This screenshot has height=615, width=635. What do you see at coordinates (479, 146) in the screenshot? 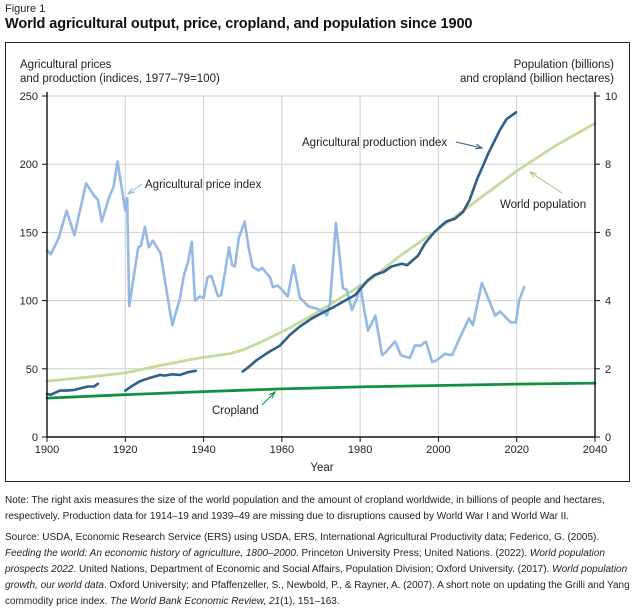
I see `production-index-arrowhead` at bounding box center [479, 146].